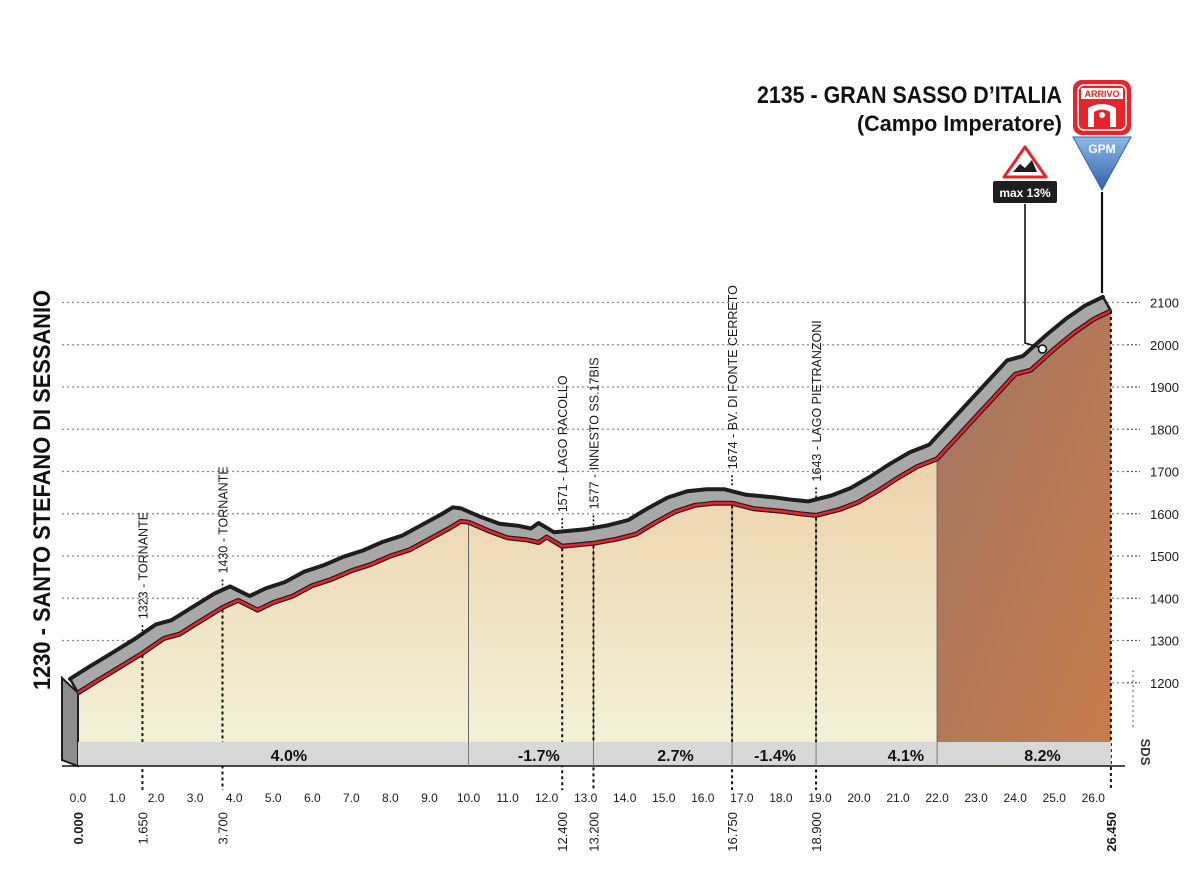  Describe the element at coordinates (733, 377) in the screenshot. I see `waypoint-label: 1674 - BV. DI FONTE CERRETO` at that location.